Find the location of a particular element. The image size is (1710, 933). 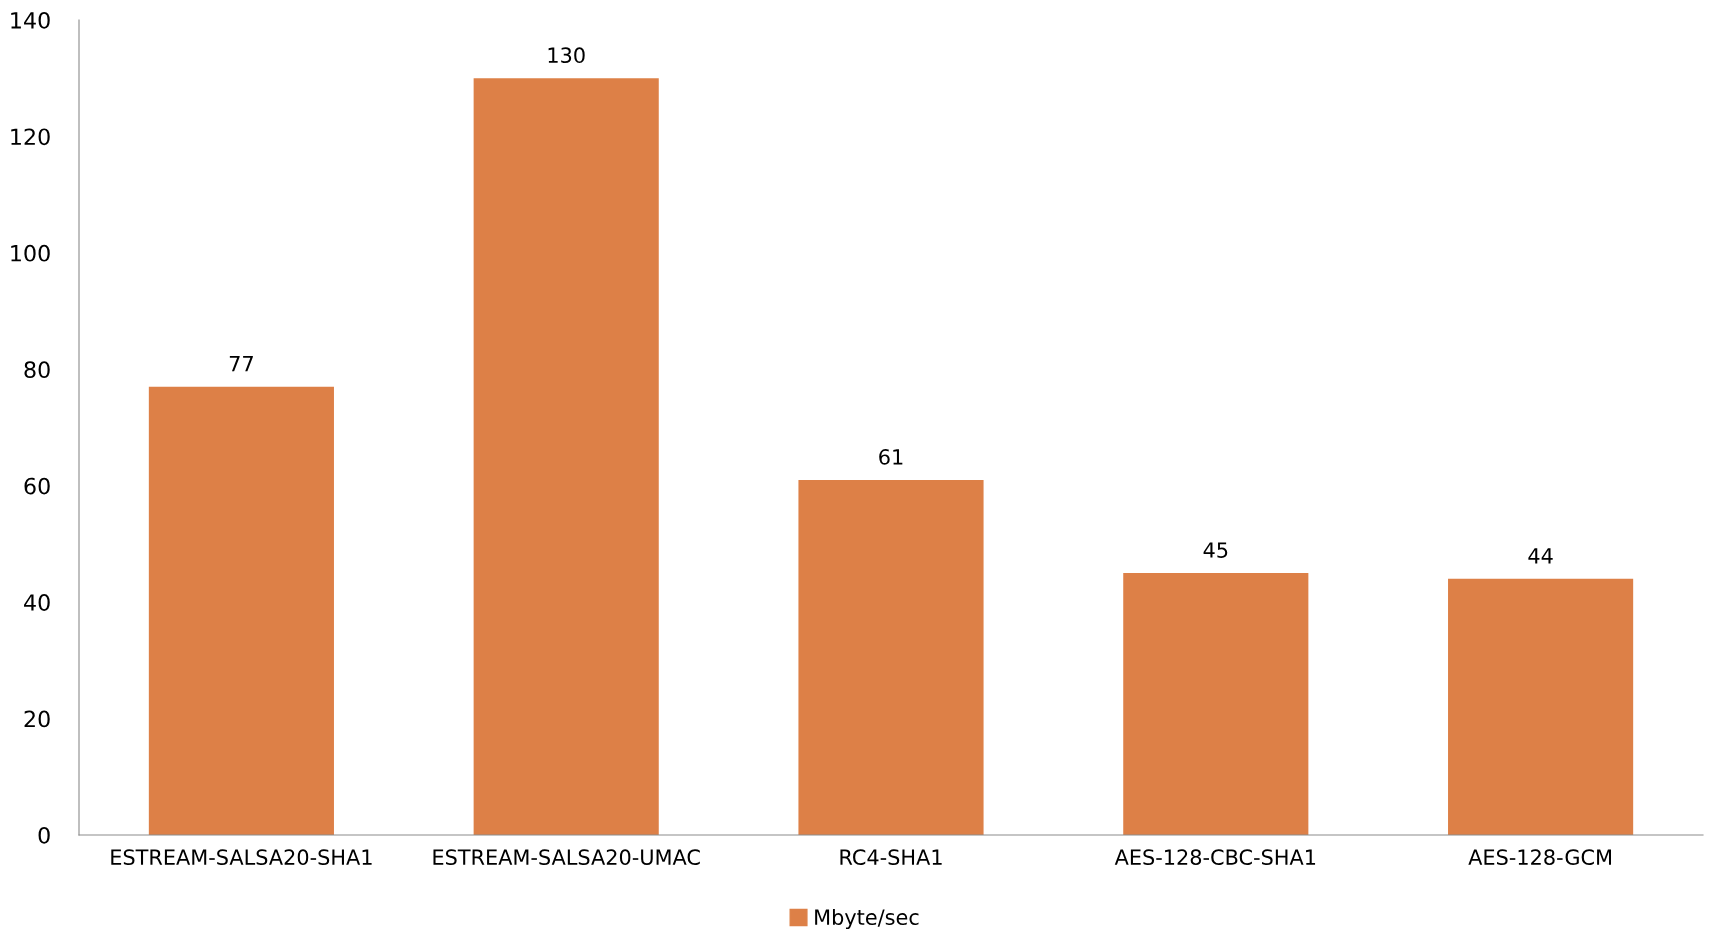

data-label: 77 is located at coordinates (241, 364).